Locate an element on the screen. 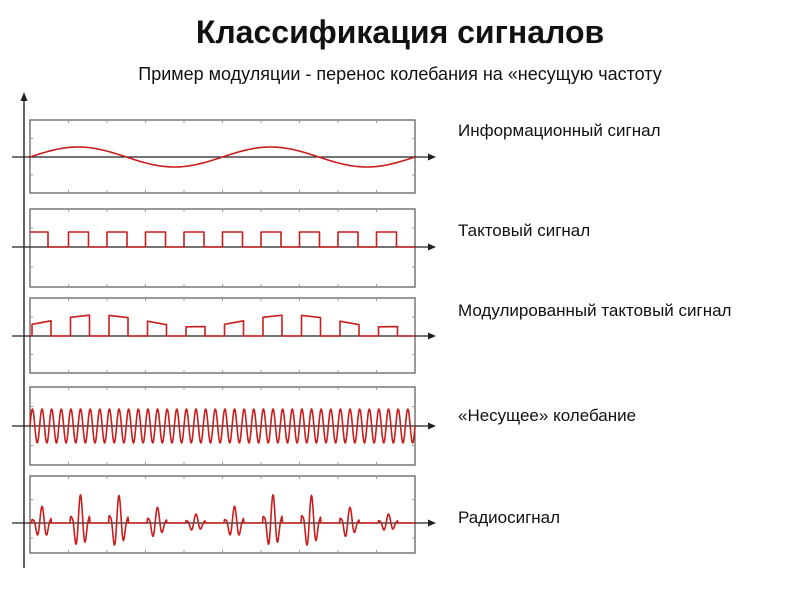  signal-carrier is located at coordinates (222, 426).